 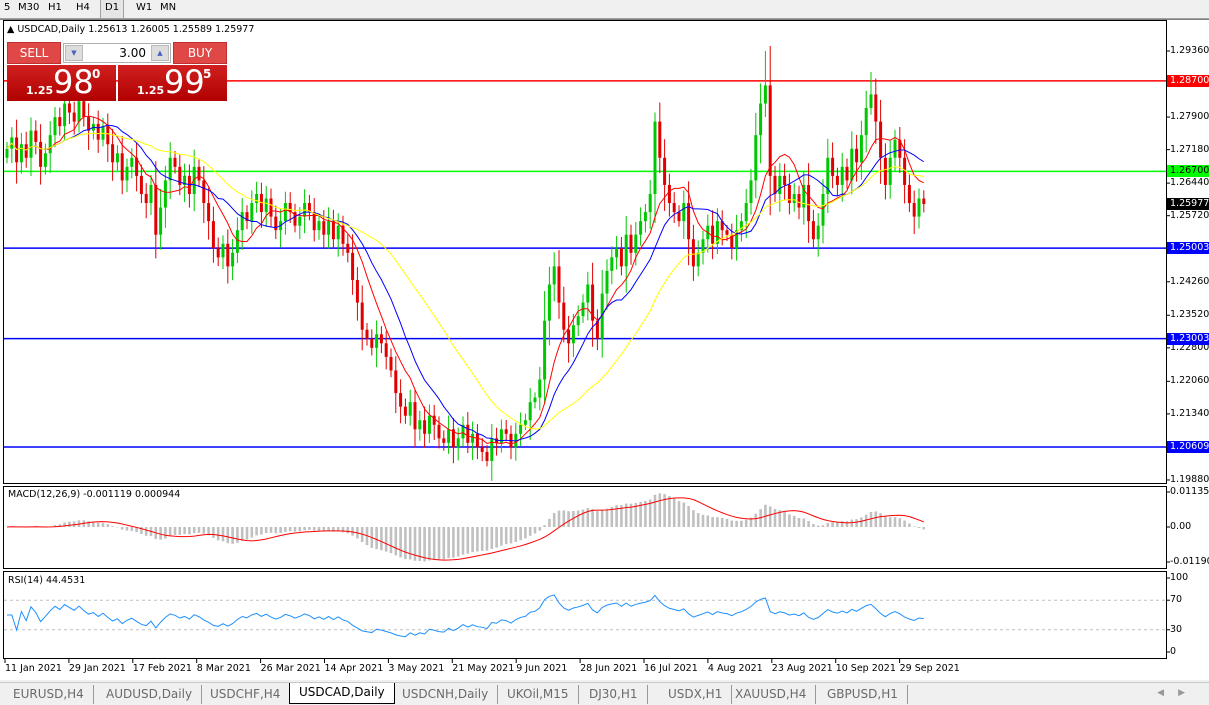 I want to click on date-axis-label: 28 Jun 2021, so click(x=609, y=668).